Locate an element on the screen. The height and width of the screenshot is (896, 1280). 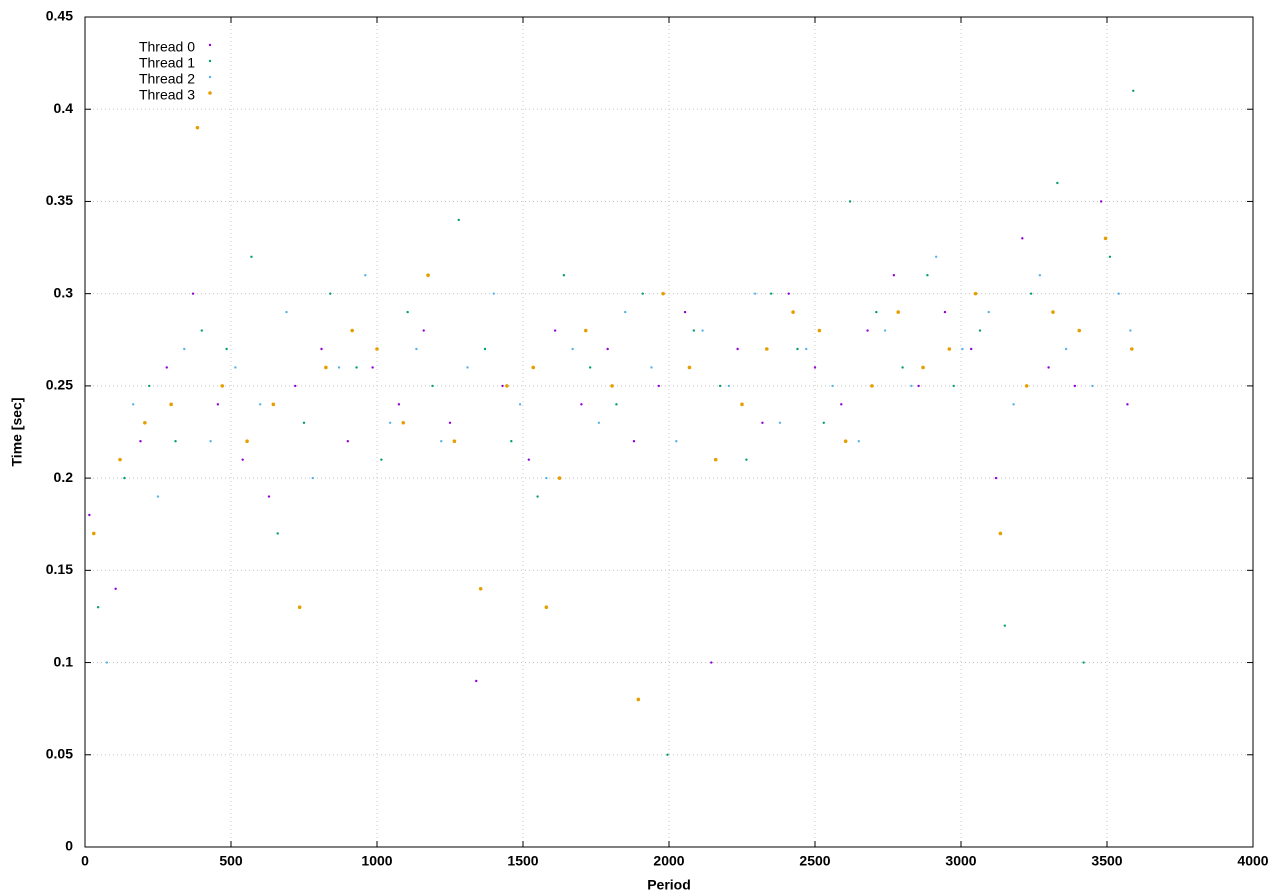
x-tick-label: 4000 is located at coordinates (1252, 861).